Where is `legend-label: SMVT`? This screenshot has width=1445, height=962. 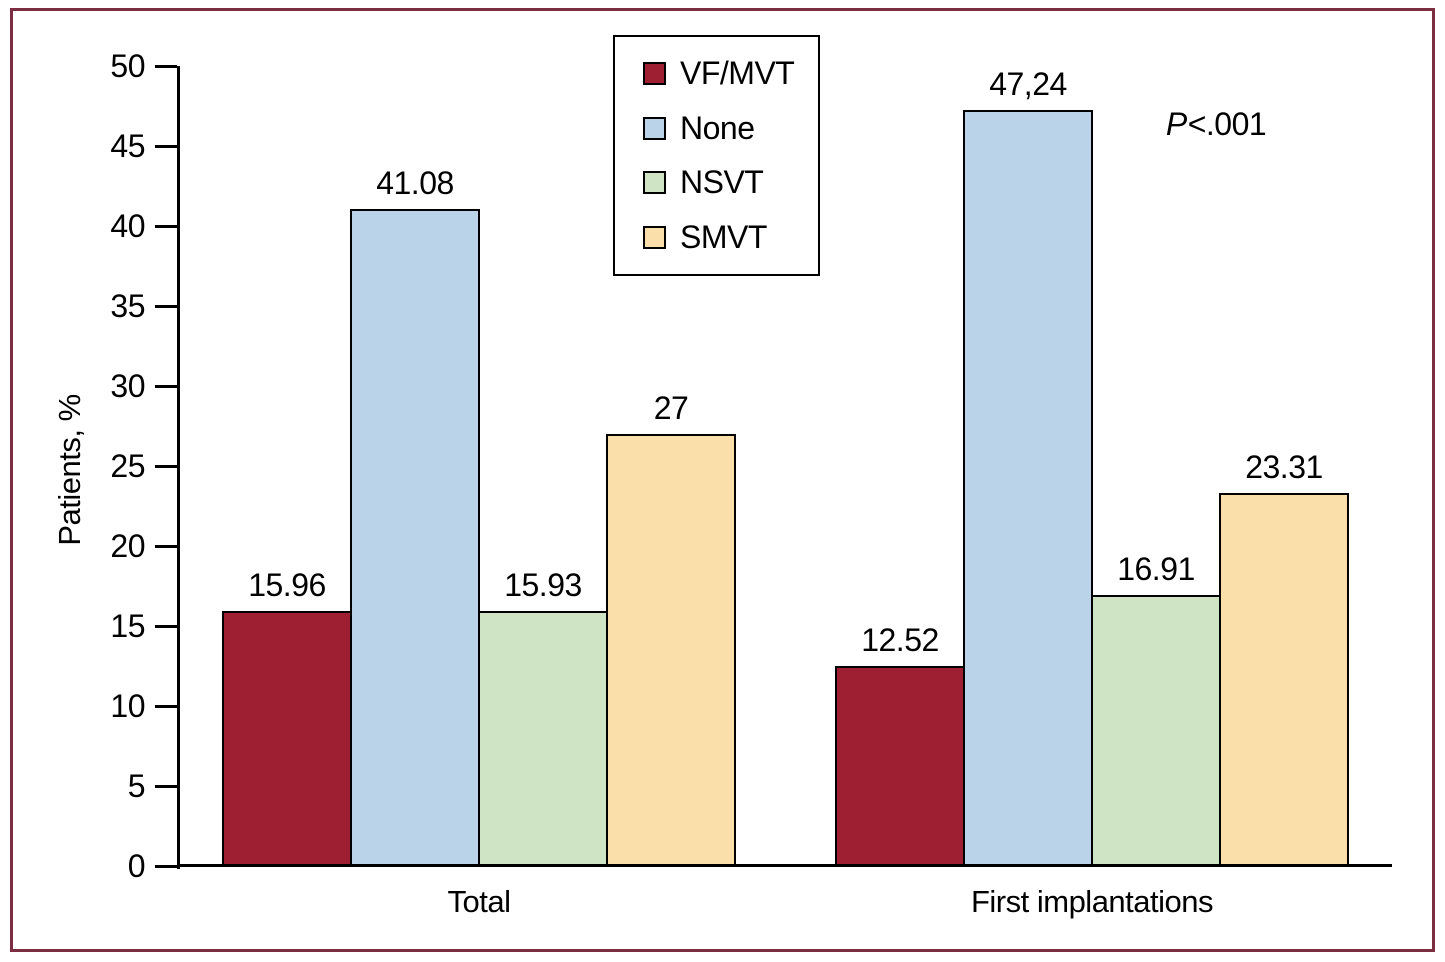 legend-label: SMVT is located at coordinates (723, 237).